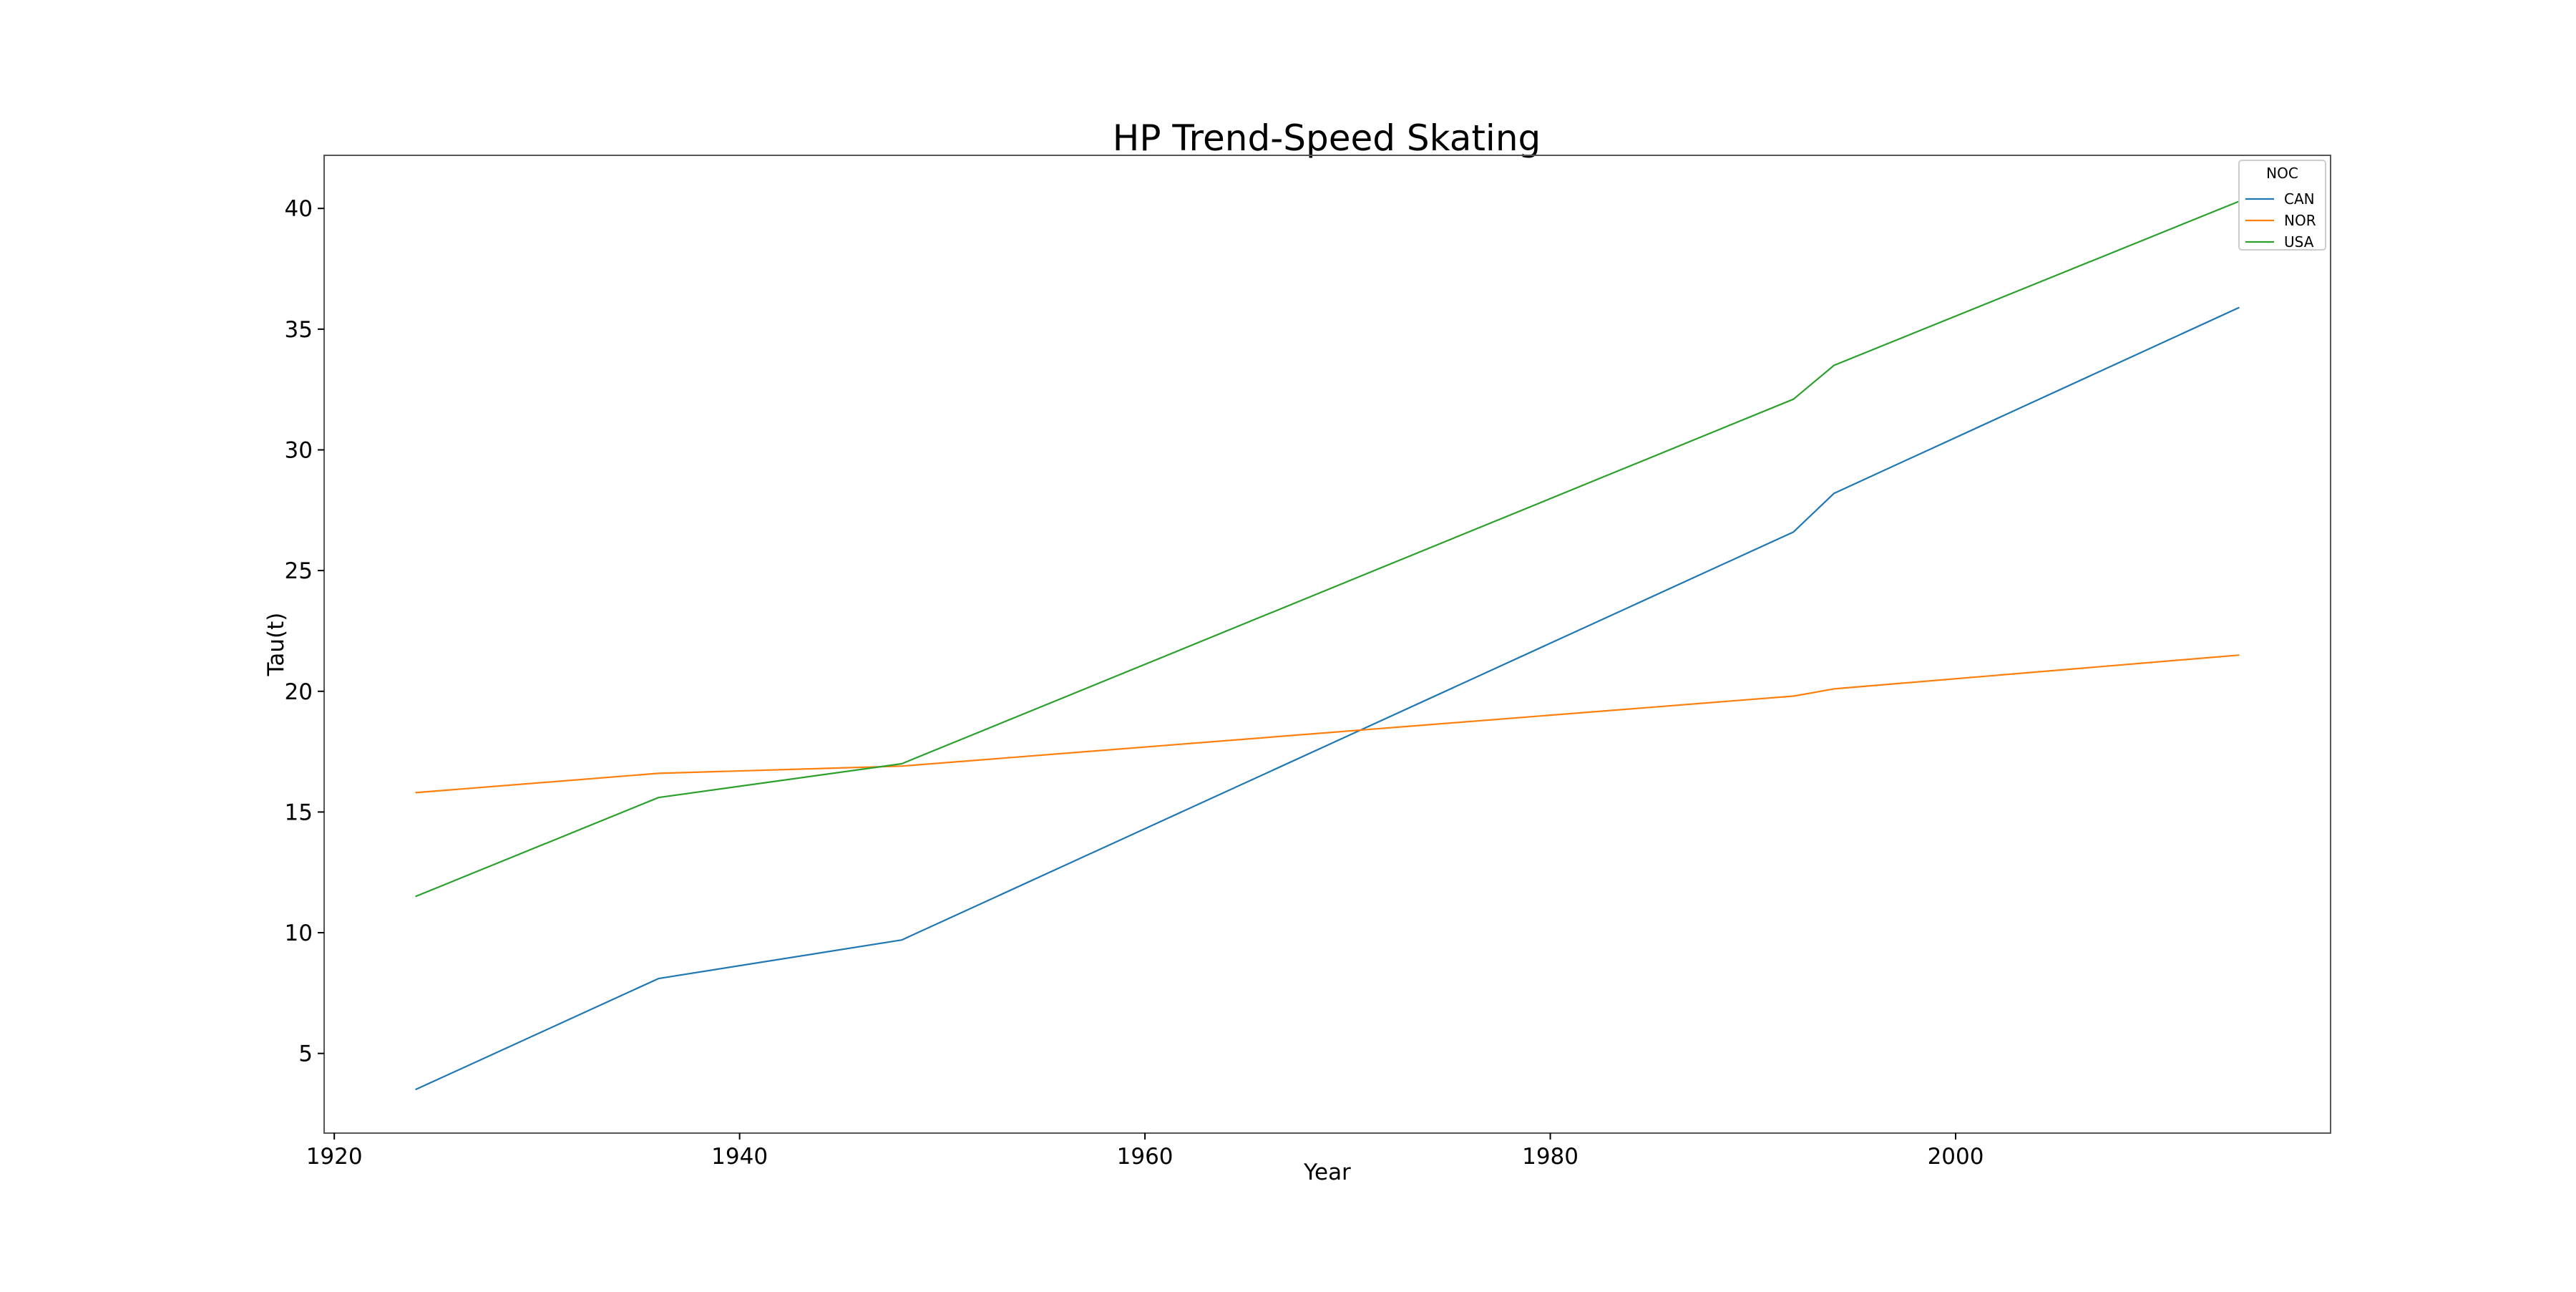 The image size is (2576, 1292). Describe the element at coordinates (299, 450) in the screenshot. I see `y-tick-label: 30` at that location.